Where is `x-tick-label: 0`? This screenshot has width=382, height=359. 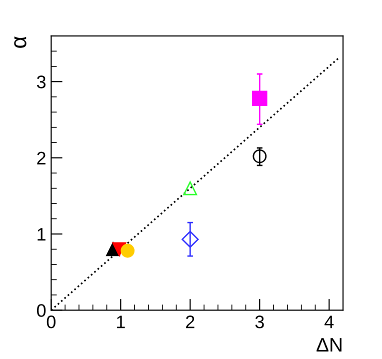
x-tick-label: 0 is located at coordinates (51, 322).